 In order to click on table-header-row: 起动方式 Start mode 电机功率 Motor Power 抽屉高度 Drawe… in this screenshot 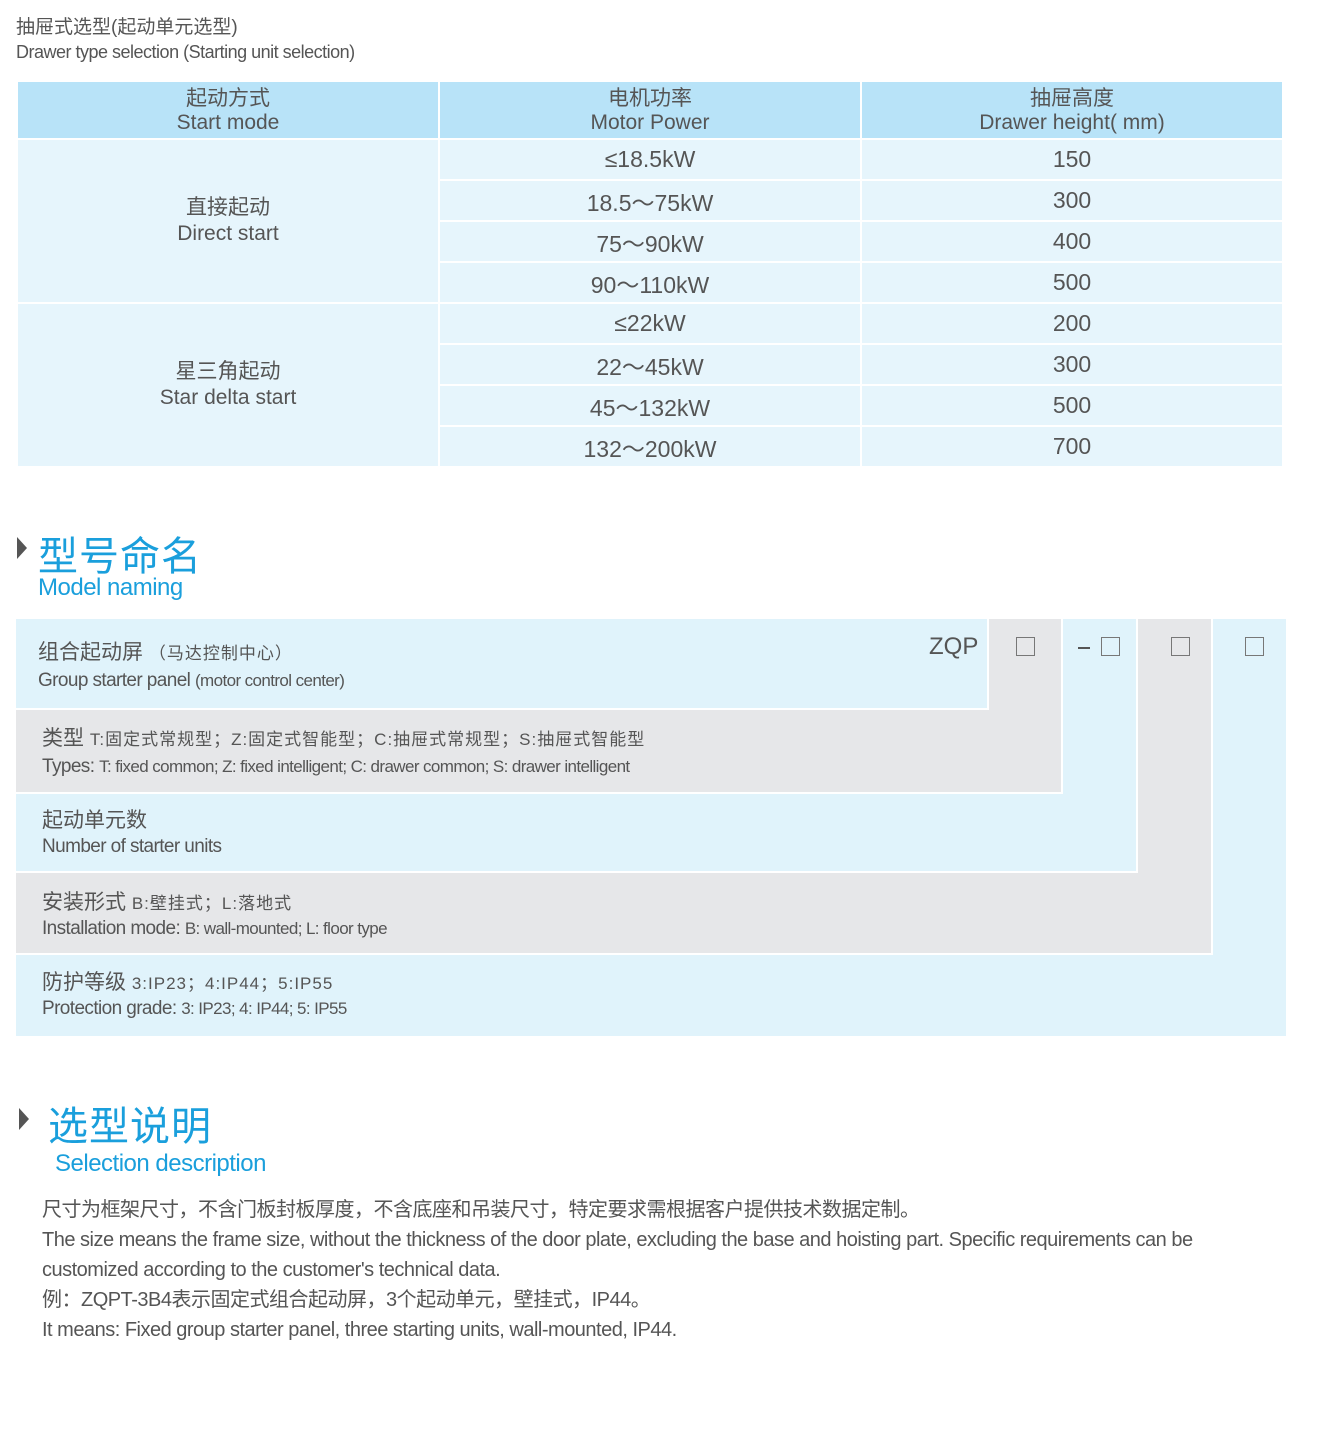, I will do `click(650, 110)`.